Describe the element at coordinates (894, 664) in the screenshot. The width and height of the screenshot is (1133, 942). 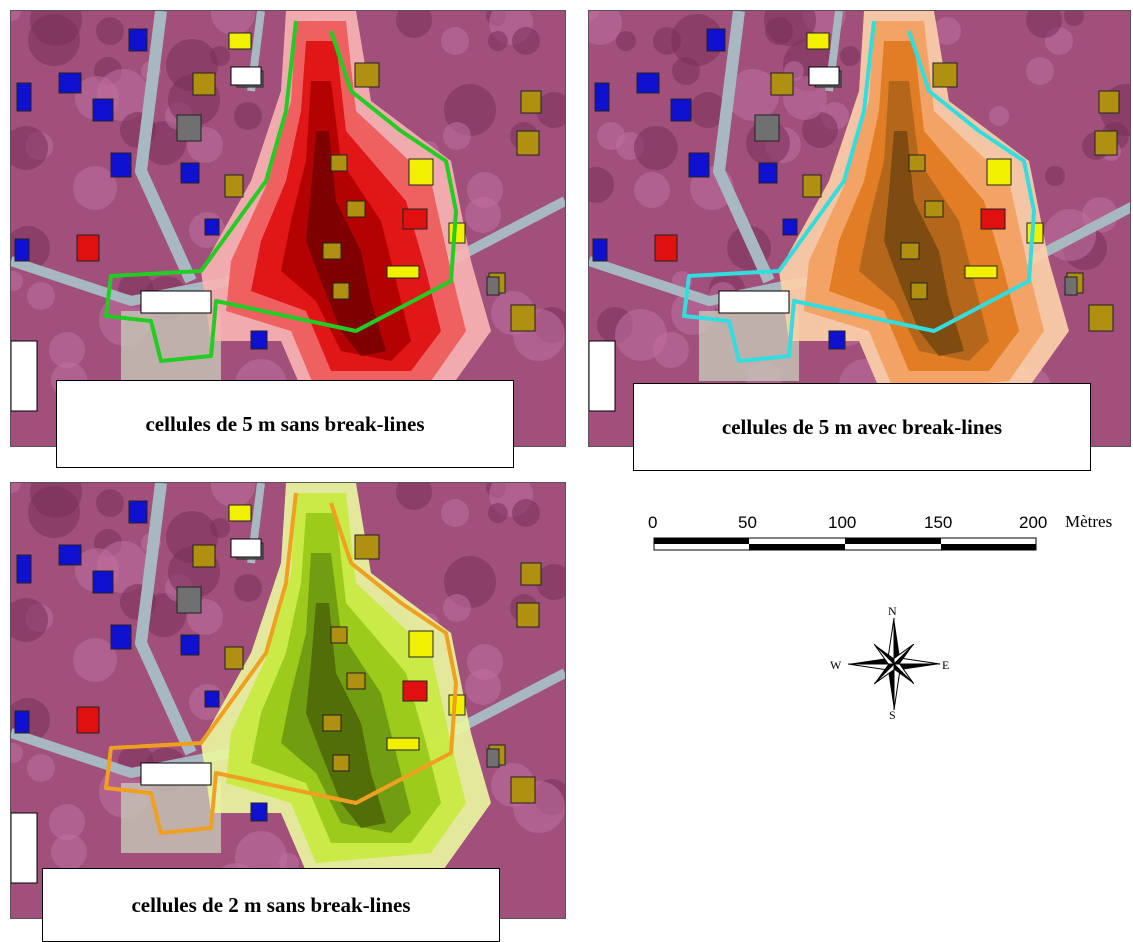
I see `compass-rose-icon` at that location.